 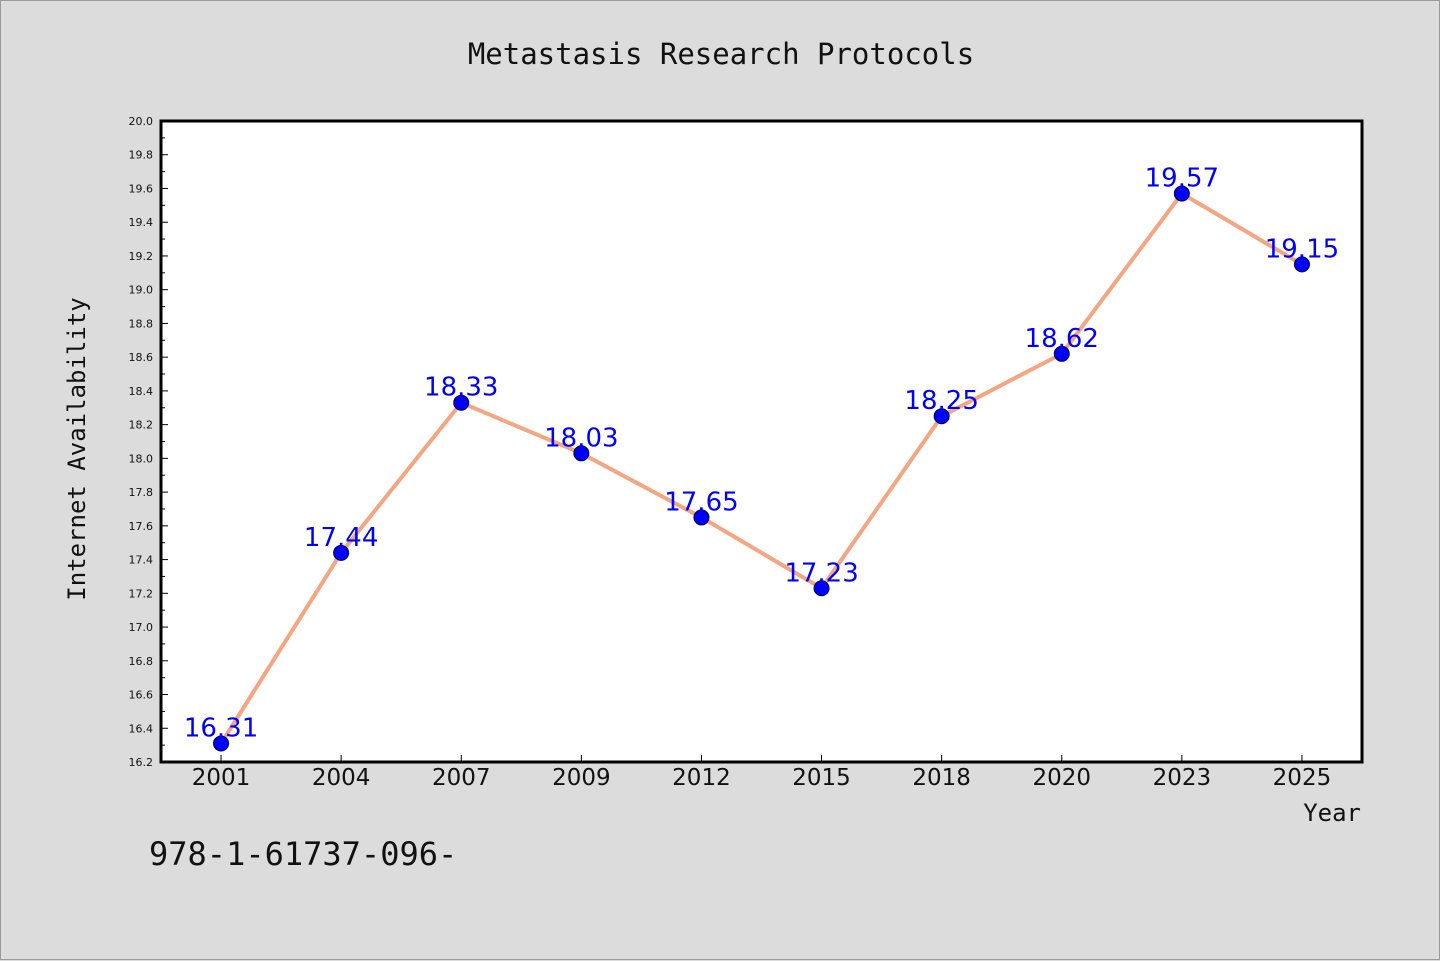 What do you see at coordinates (141, 290) in the screenshot?
I see `y-tick-label: 19.0` at bounding box center [141, 290].